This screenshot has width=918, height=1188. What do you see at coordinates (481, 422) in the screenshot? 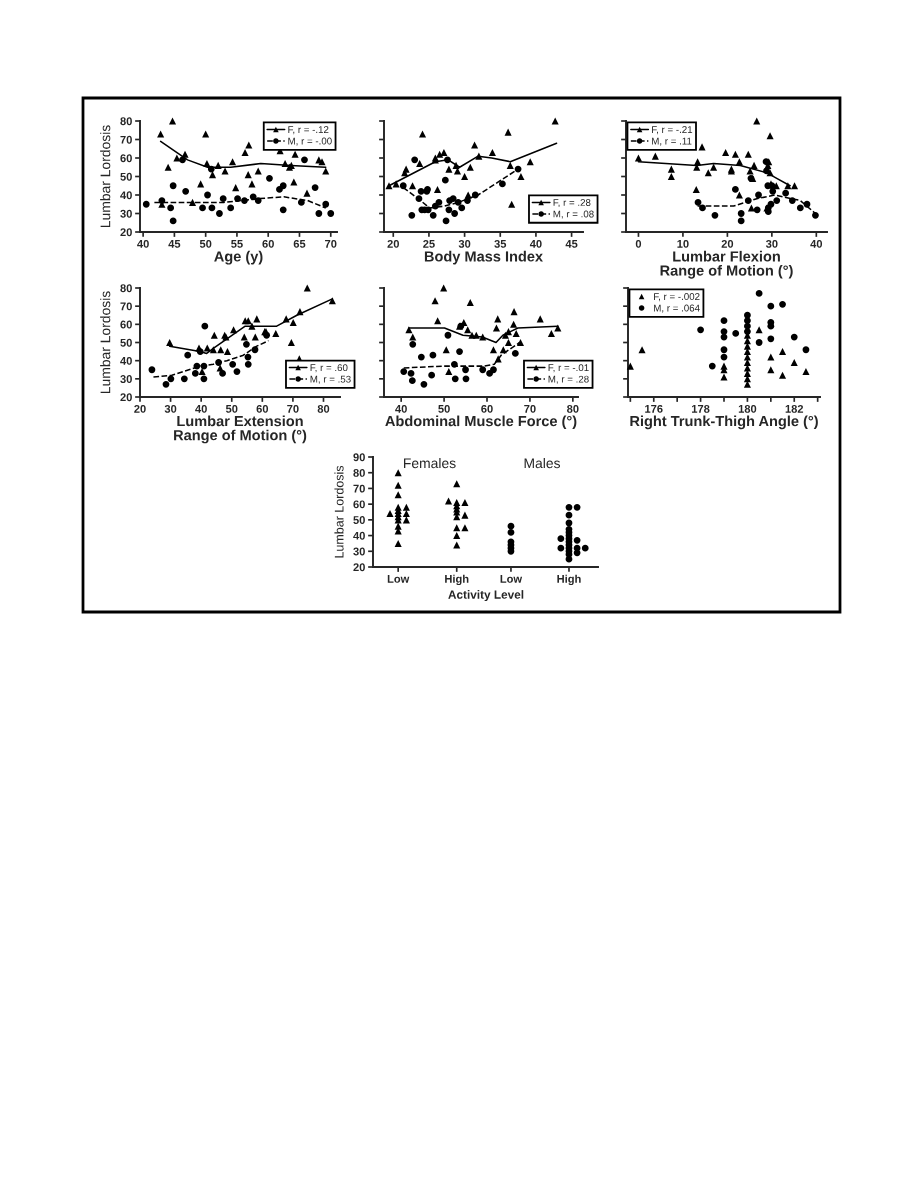
I see `x-axis-title: Abdominal Muscle Force (°)` at bounding box center [481, 422].